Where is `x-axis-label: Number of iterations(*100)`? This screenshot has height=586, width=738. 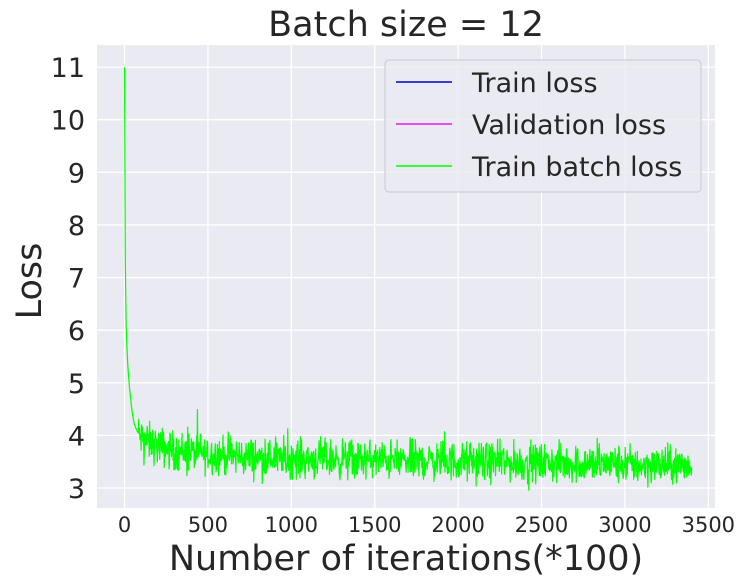 x-axis-label: Number of iterations(*100) is located at coordinates (406, 559).